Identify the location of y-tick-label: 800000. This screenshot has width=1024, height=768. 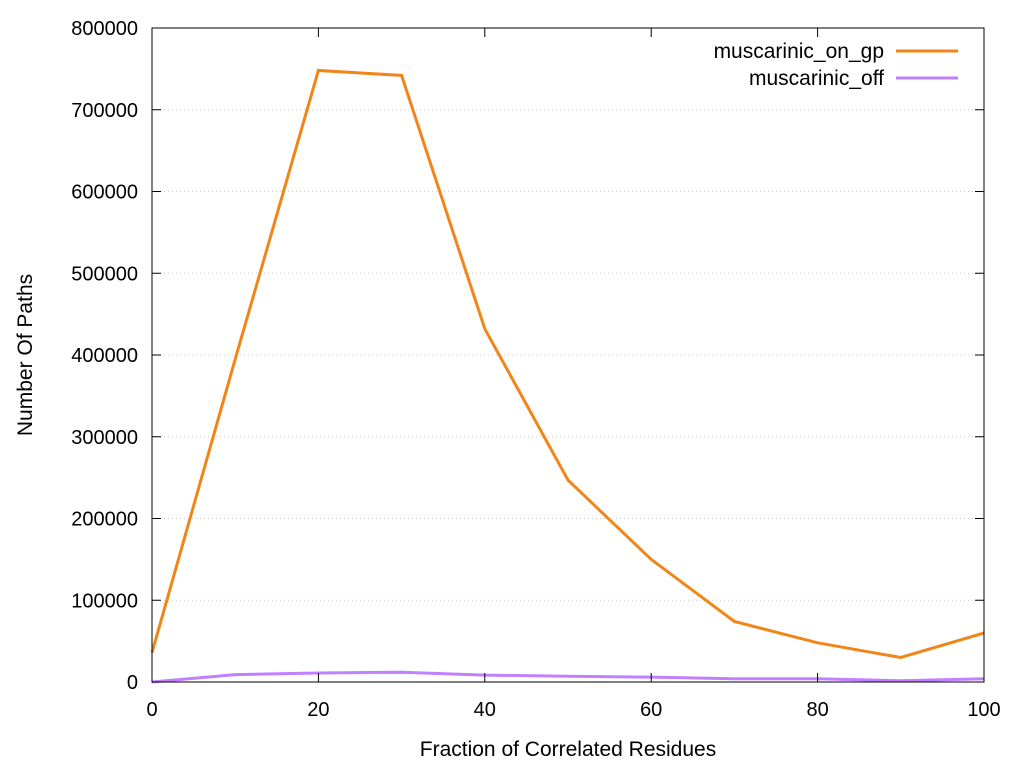
(104, 29).